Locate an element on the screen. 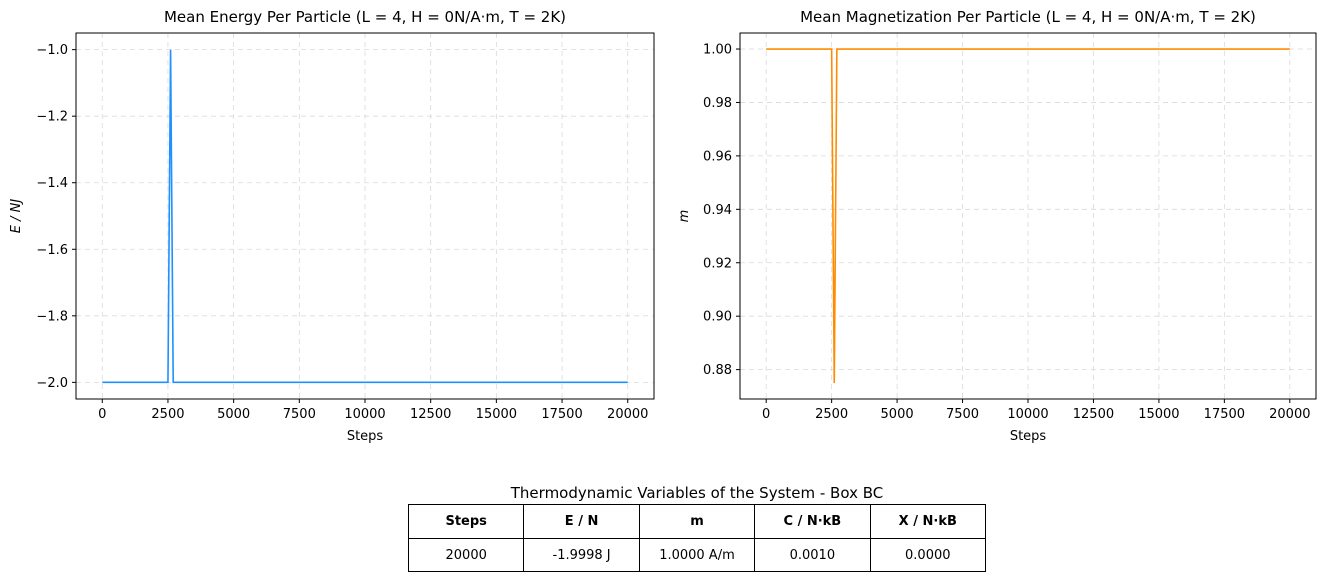 The width and height of the screenshot is (1326, 581). header-energy: E / N is located at coordinates (581, 521).